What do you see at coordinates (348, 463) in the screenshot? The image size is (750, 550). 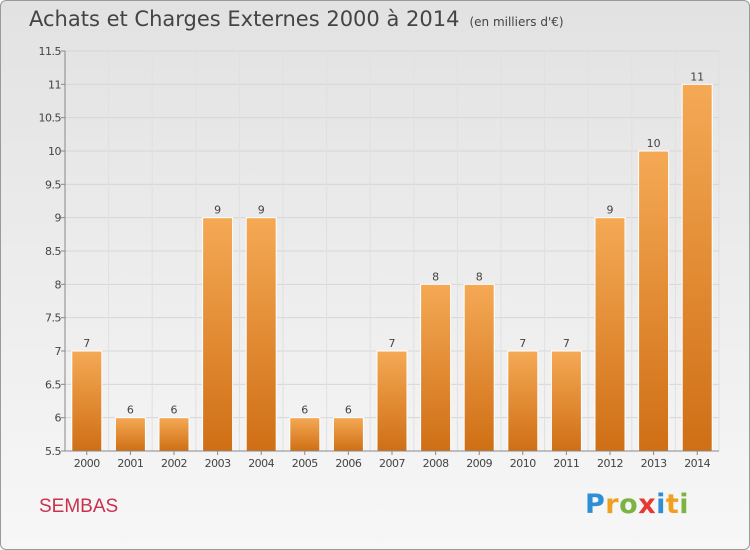 I see `x-tick-label: 2006` at bounding box center [348, 463].